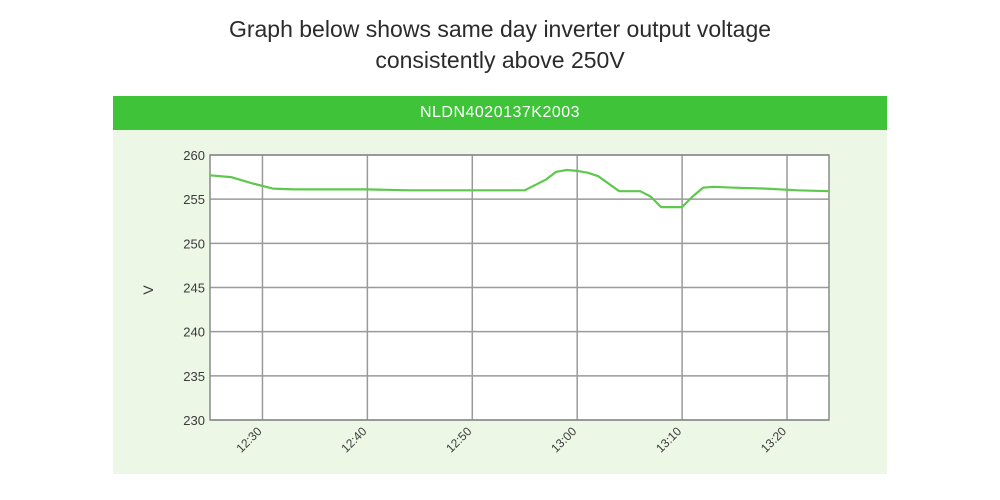 The height and width of the screenshot is (500, 1000). Describe the element at coordinates (248, 439) in the screenshot. I see `x-tick-label: 12:30` at that location.